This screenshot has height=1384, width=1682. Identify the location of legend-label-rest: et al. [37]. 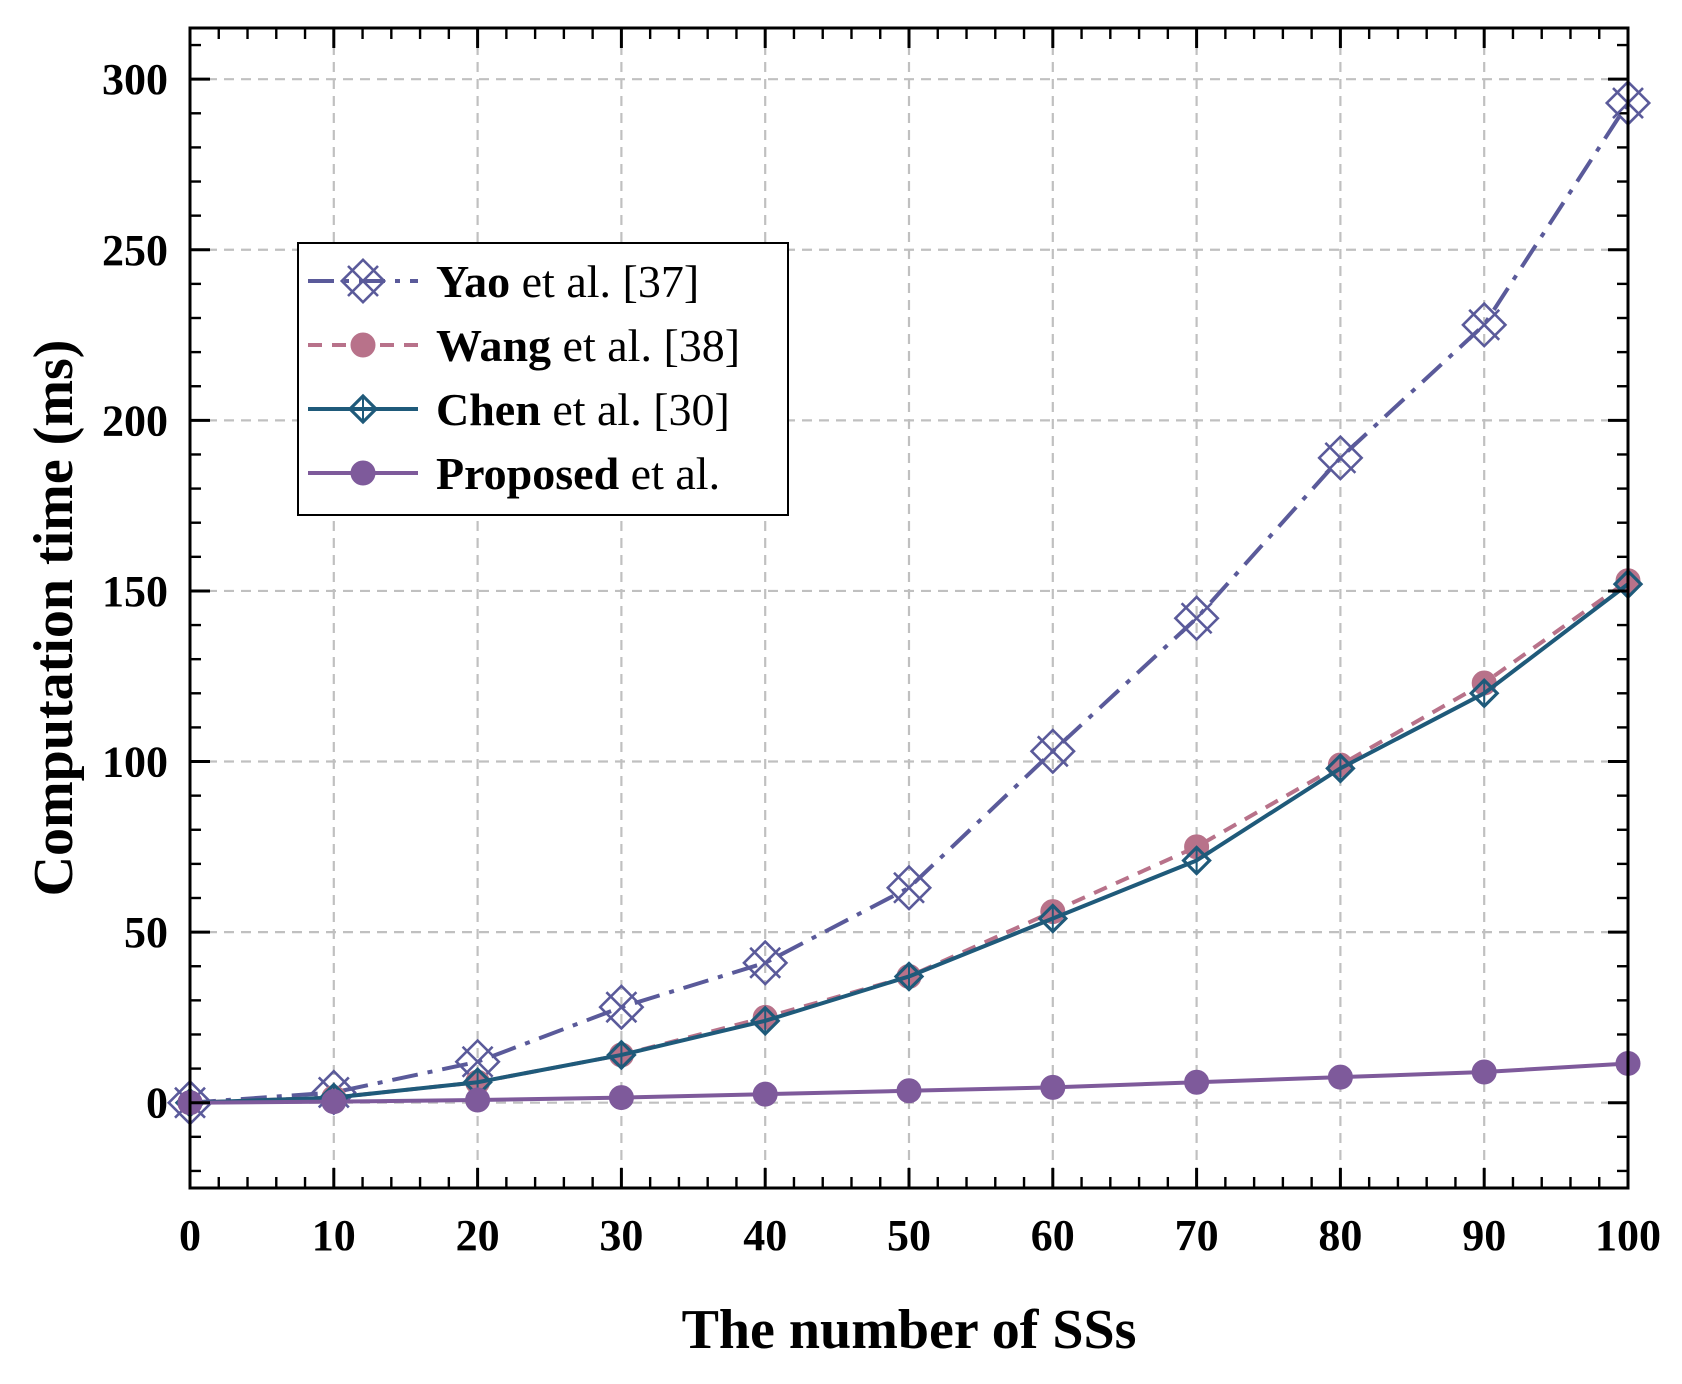
(604, 281).